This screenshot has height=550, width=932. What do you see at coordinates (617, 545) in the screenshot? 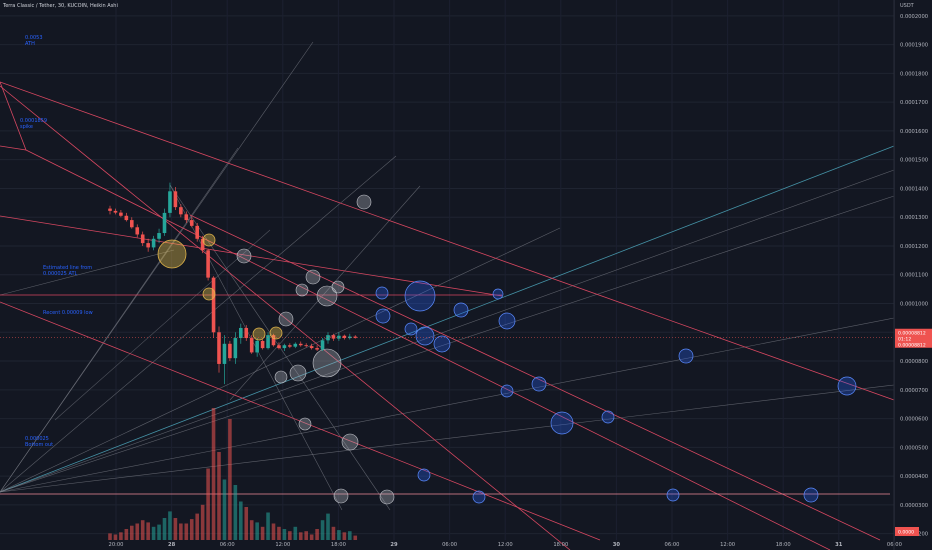
I see `x-tick-label: 30` at bounding box center [617, 545].